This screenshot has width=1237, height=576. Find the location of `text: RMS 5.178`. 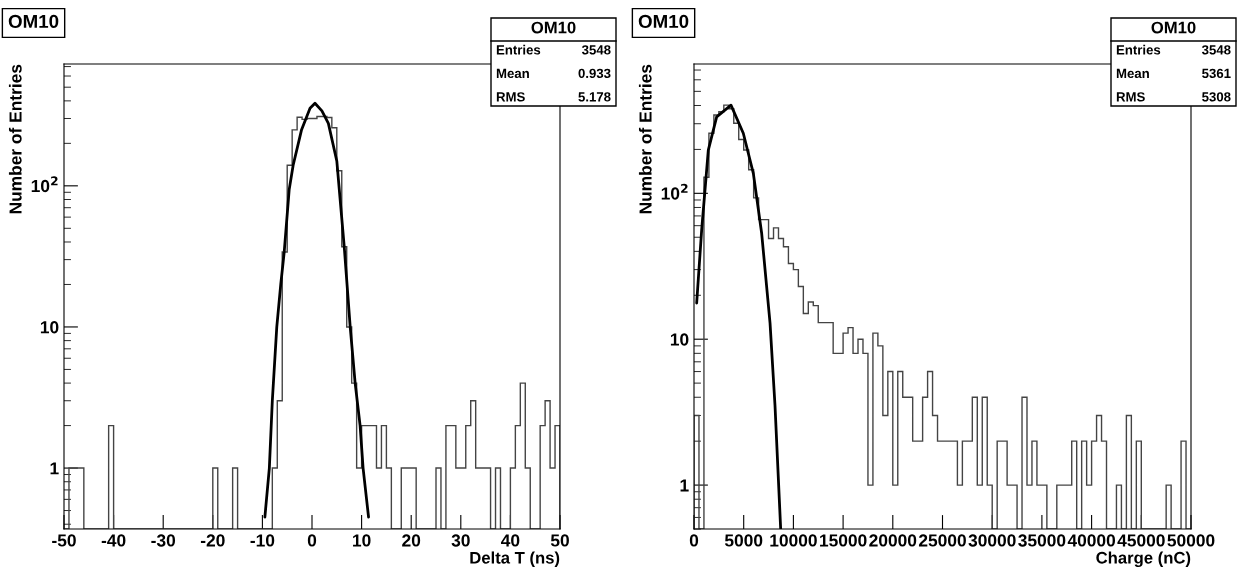

text: RMS 5.178 is located at coordinates (553, 97).